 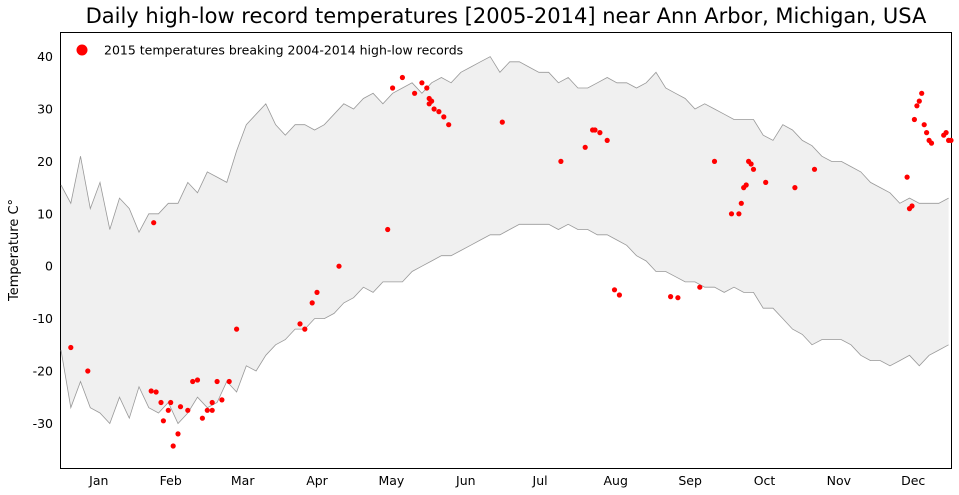 I want to click on y-tick-label: -20, so click(x=43, y=371).